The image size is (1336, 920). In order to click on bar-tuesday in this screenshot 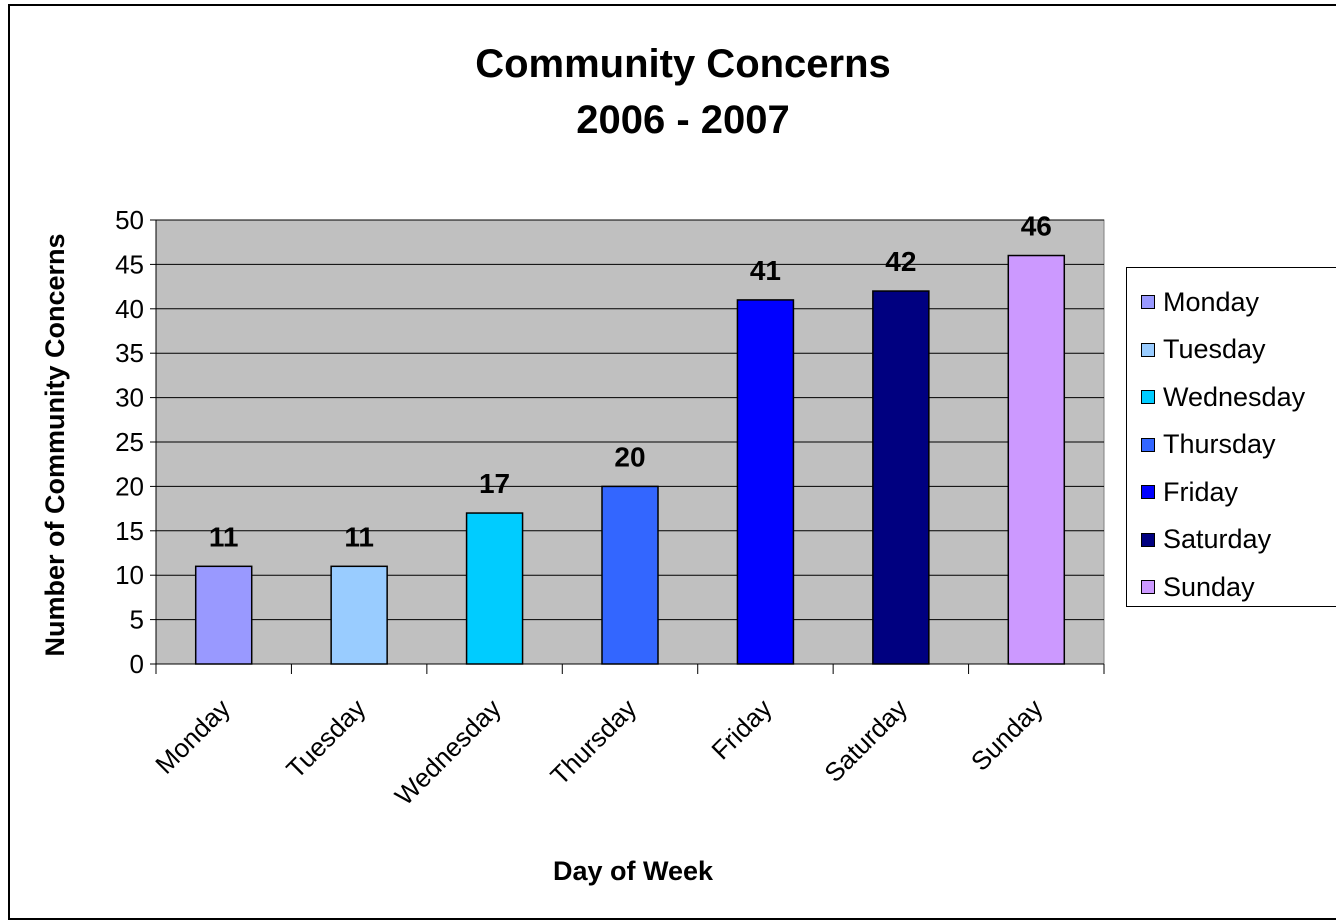, I will do `click(359, 615)`.